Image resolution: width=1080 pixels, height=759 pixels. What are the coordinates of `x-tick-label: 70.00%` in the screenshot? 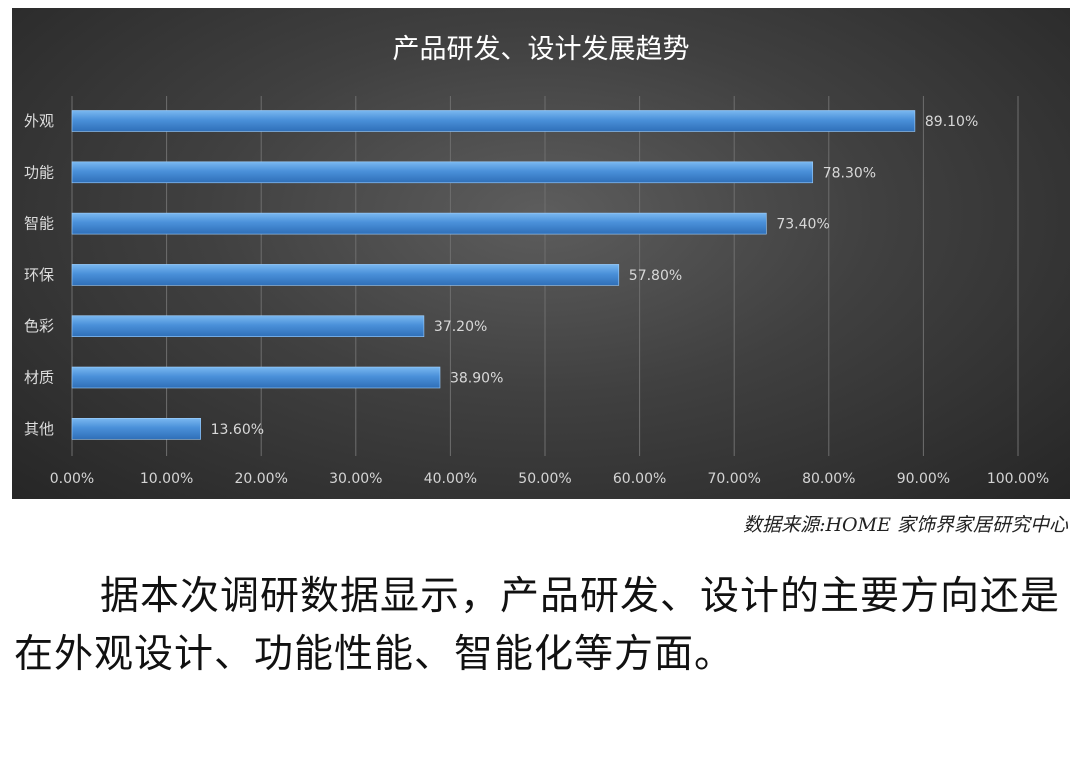 It's located at (734, 479).